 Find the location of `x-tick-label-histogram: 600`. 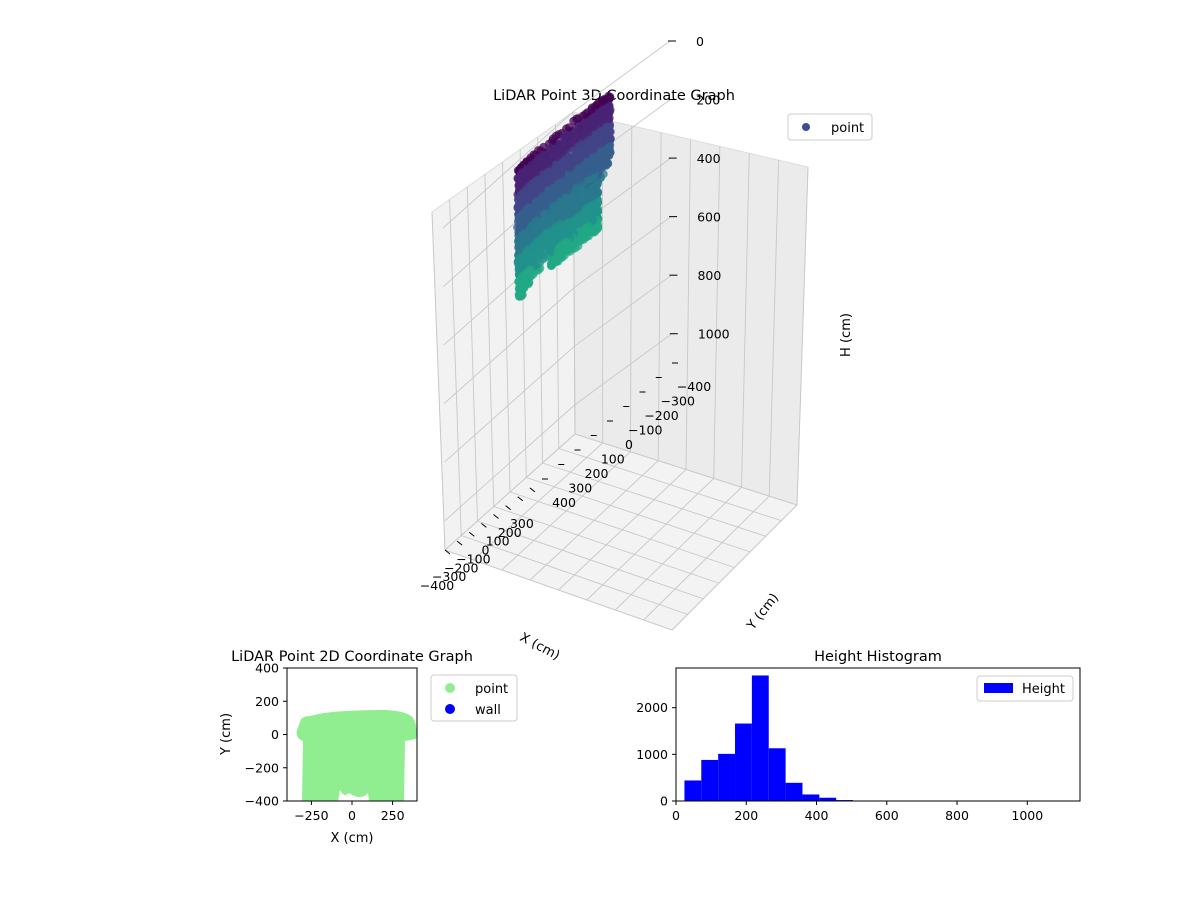

x-tick-label-histogram: 600 is located at coordinates (887, 815).